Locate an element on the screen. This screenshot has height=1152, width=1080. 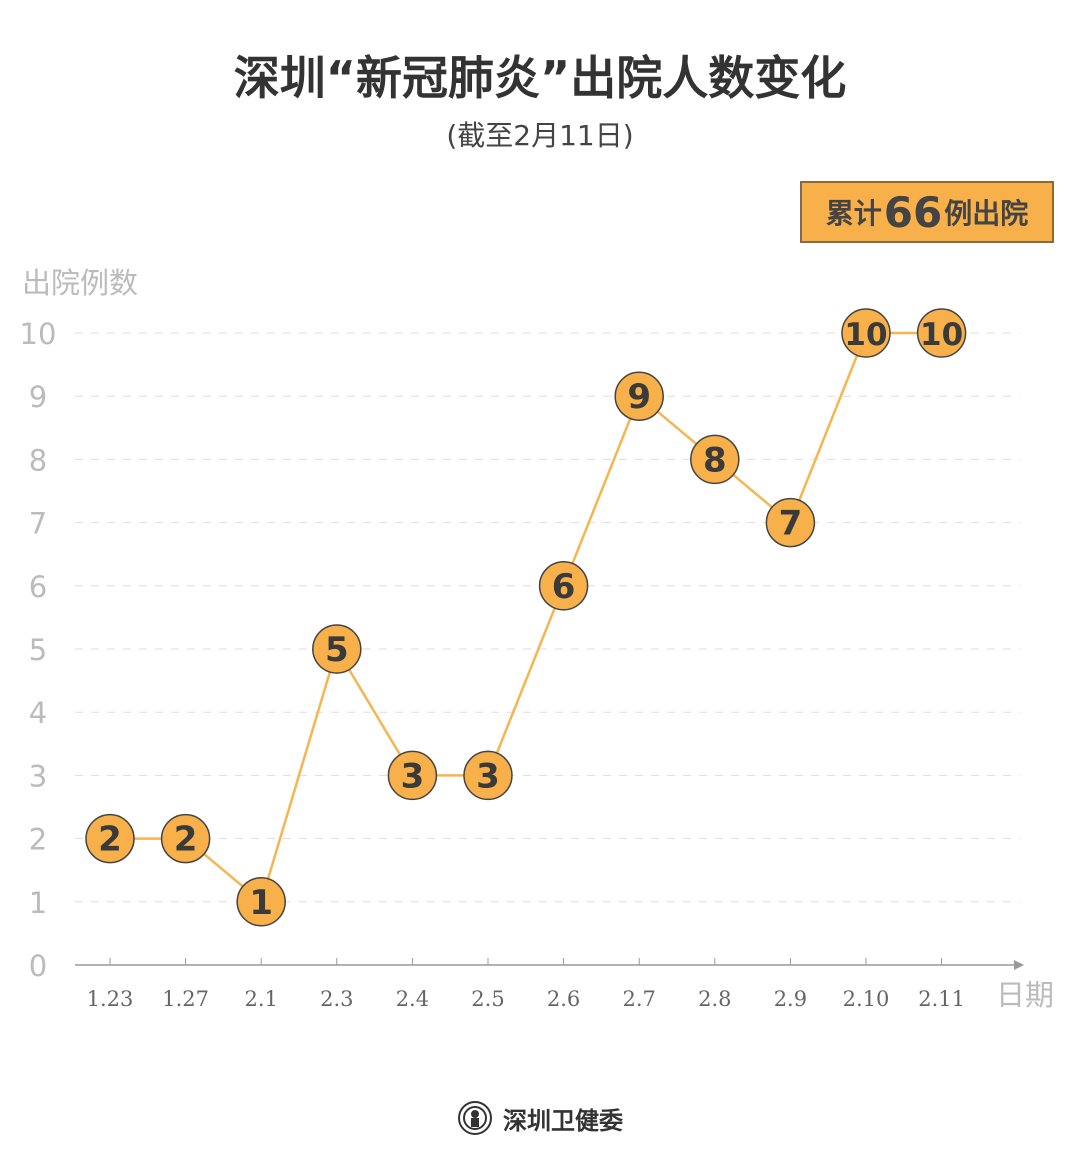
chart-title: 深圳“新冠肺炎”出院人数变化 is located at coordinates (540, 78).